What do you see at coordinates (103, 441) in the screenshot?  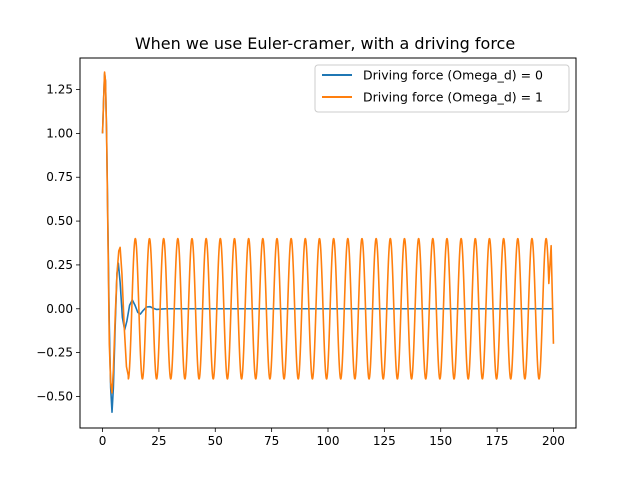 I see `x-tick-label: 0` at bounding box center [103, 441].